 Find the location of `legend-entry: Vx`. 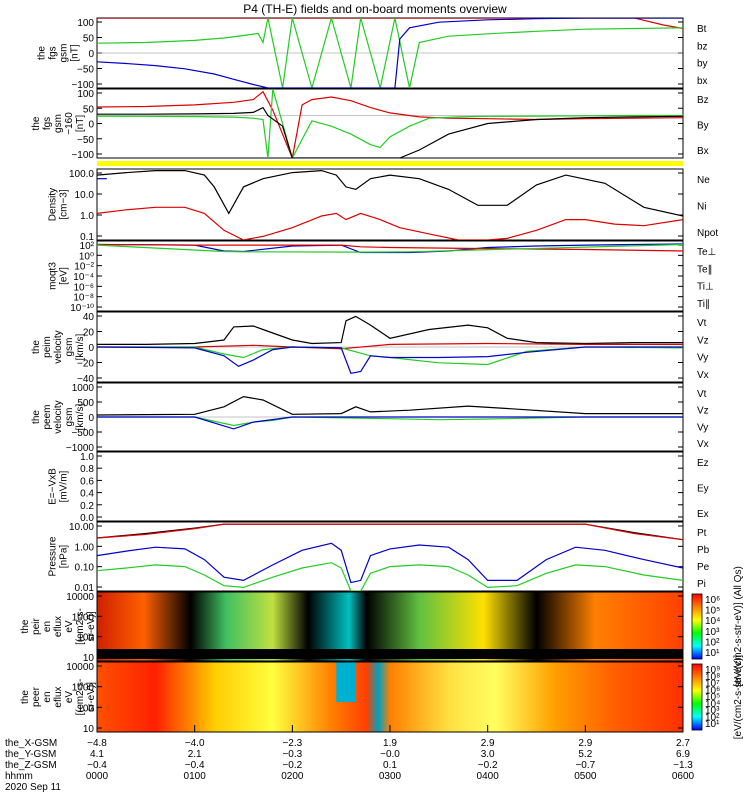

legend-entry: Vx is located at coordinates (703, 375).